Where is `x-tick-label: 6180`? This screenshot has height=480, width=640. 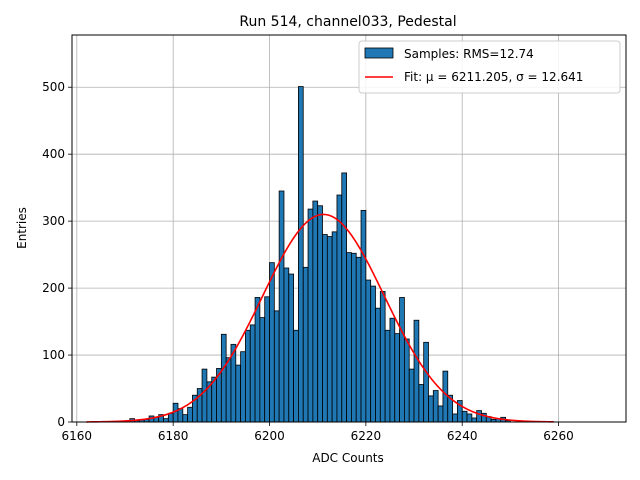 x-tick-label: 6180 is located at coordinates (173, 436).